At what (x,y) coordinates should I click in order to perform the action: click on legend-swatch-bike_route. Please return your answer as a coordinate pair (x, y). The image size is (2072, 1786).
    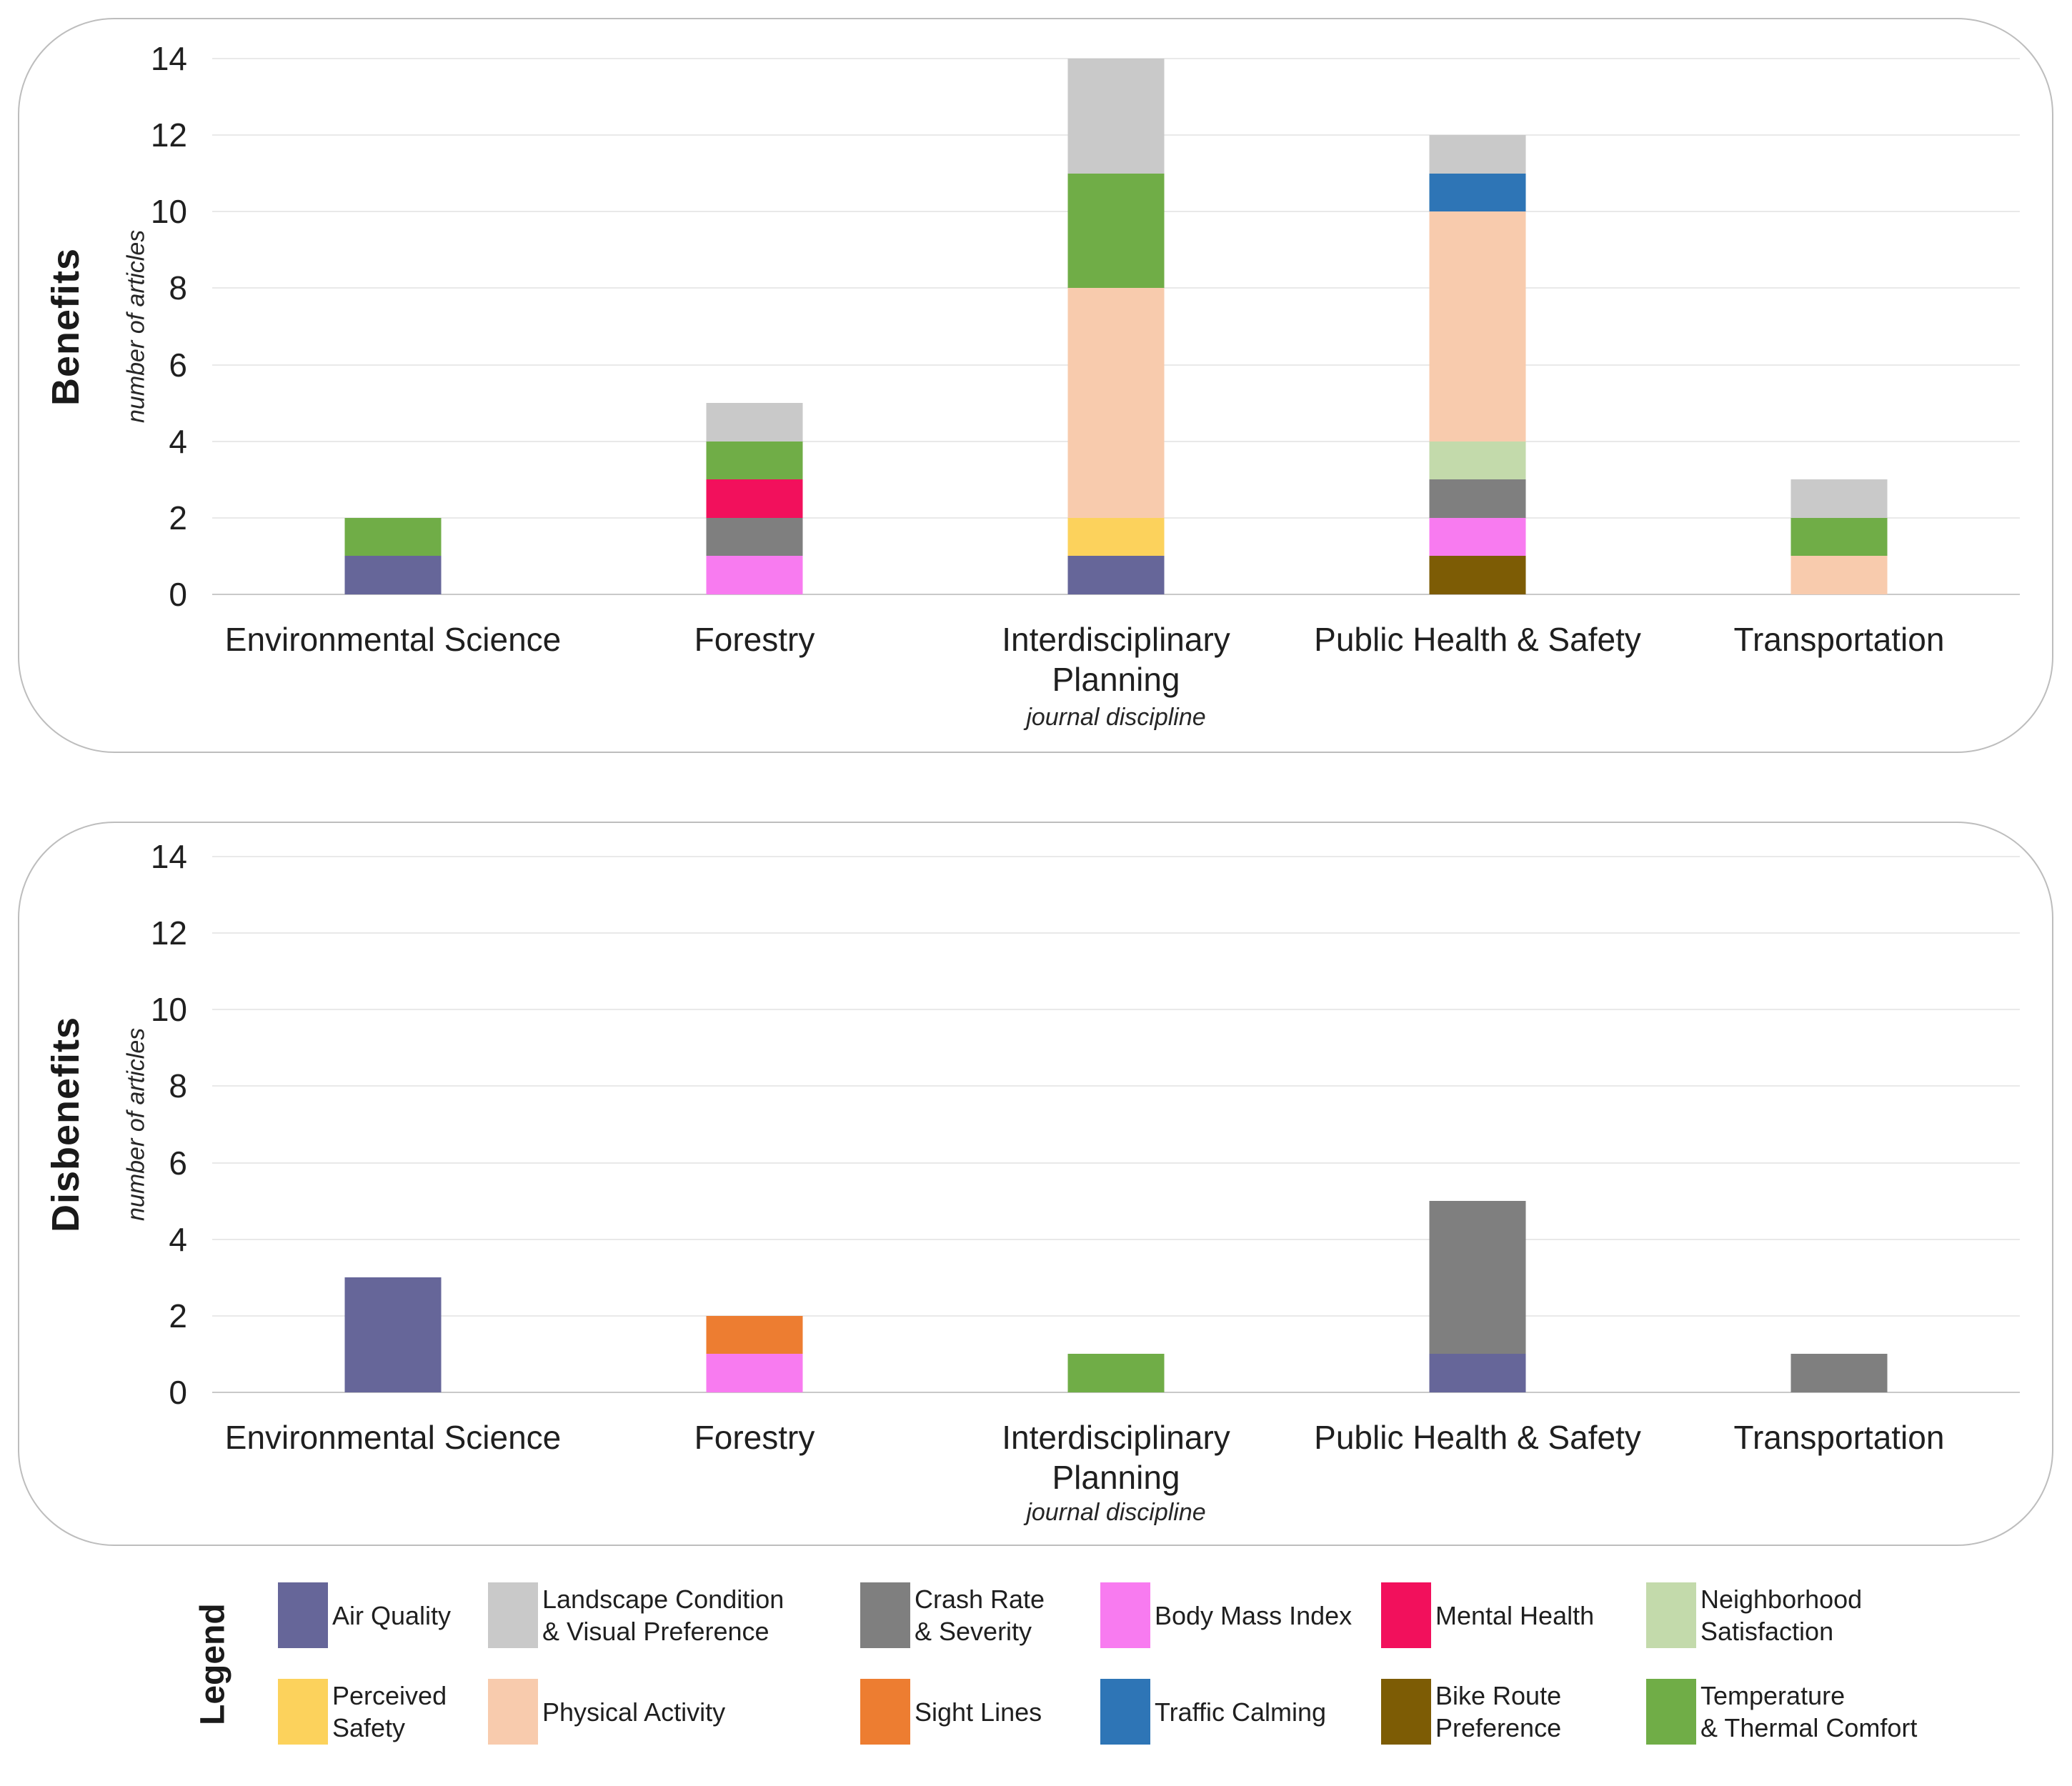
    Looking at the image, I should click on (1406, 1712).